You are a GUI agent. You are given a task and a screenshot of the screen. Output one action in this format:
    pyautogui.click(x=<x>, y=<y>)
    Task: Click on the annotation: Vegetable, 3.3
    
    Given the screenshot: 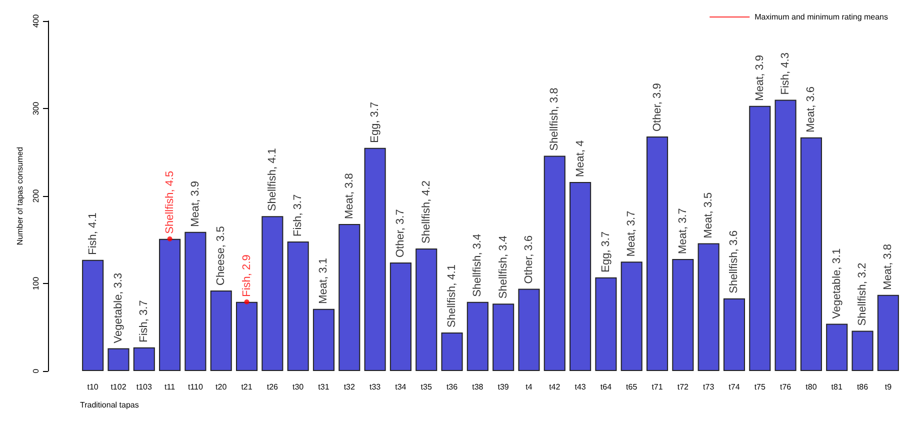 What is the action you would take?
    pyautogui.click(x=118, y=308)
    